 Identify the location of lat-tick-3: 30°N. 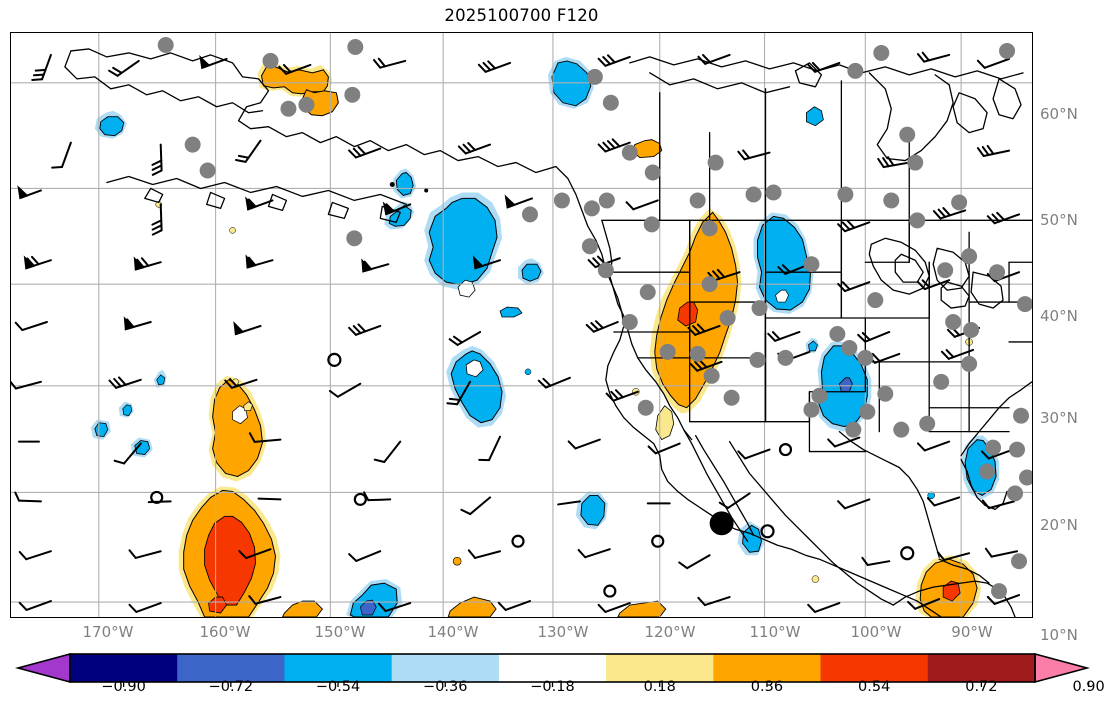
(1059, 418).